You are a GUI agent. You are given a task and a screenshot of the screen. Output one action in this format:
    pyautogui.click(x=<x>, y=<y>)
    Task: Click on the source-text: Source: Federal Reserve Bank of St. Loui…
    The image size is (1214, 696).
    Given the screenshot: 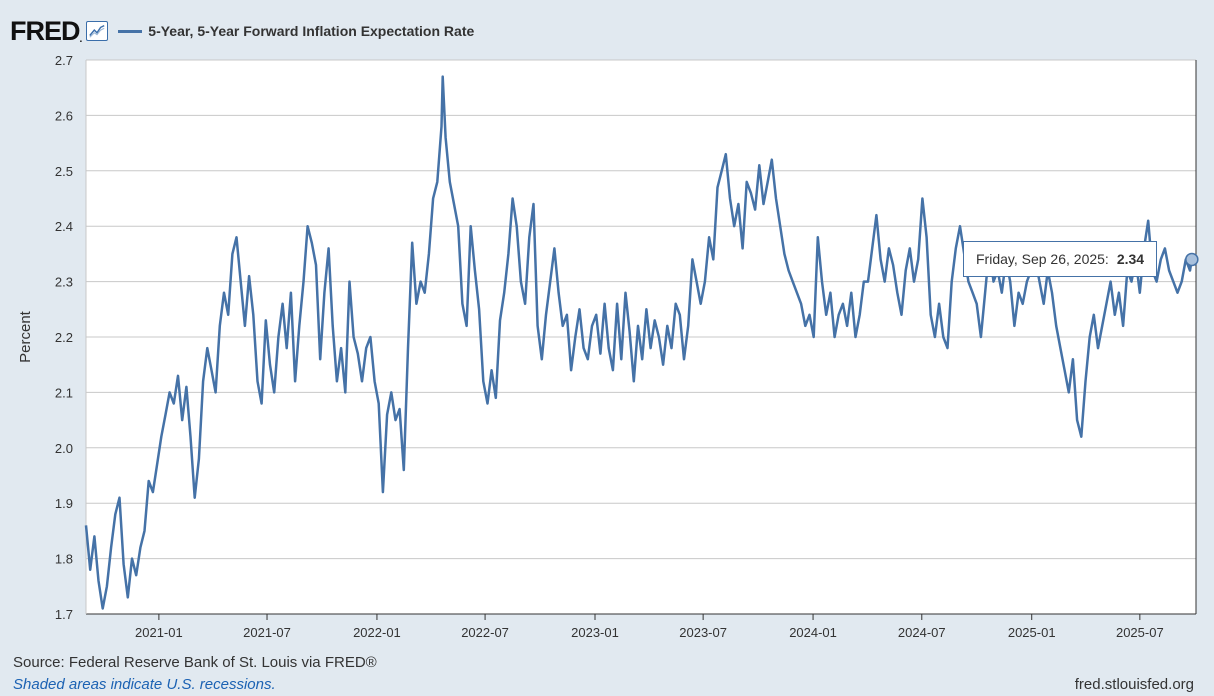 What is the action you would take?
    pyautogui.click(x=195, y=662)
    